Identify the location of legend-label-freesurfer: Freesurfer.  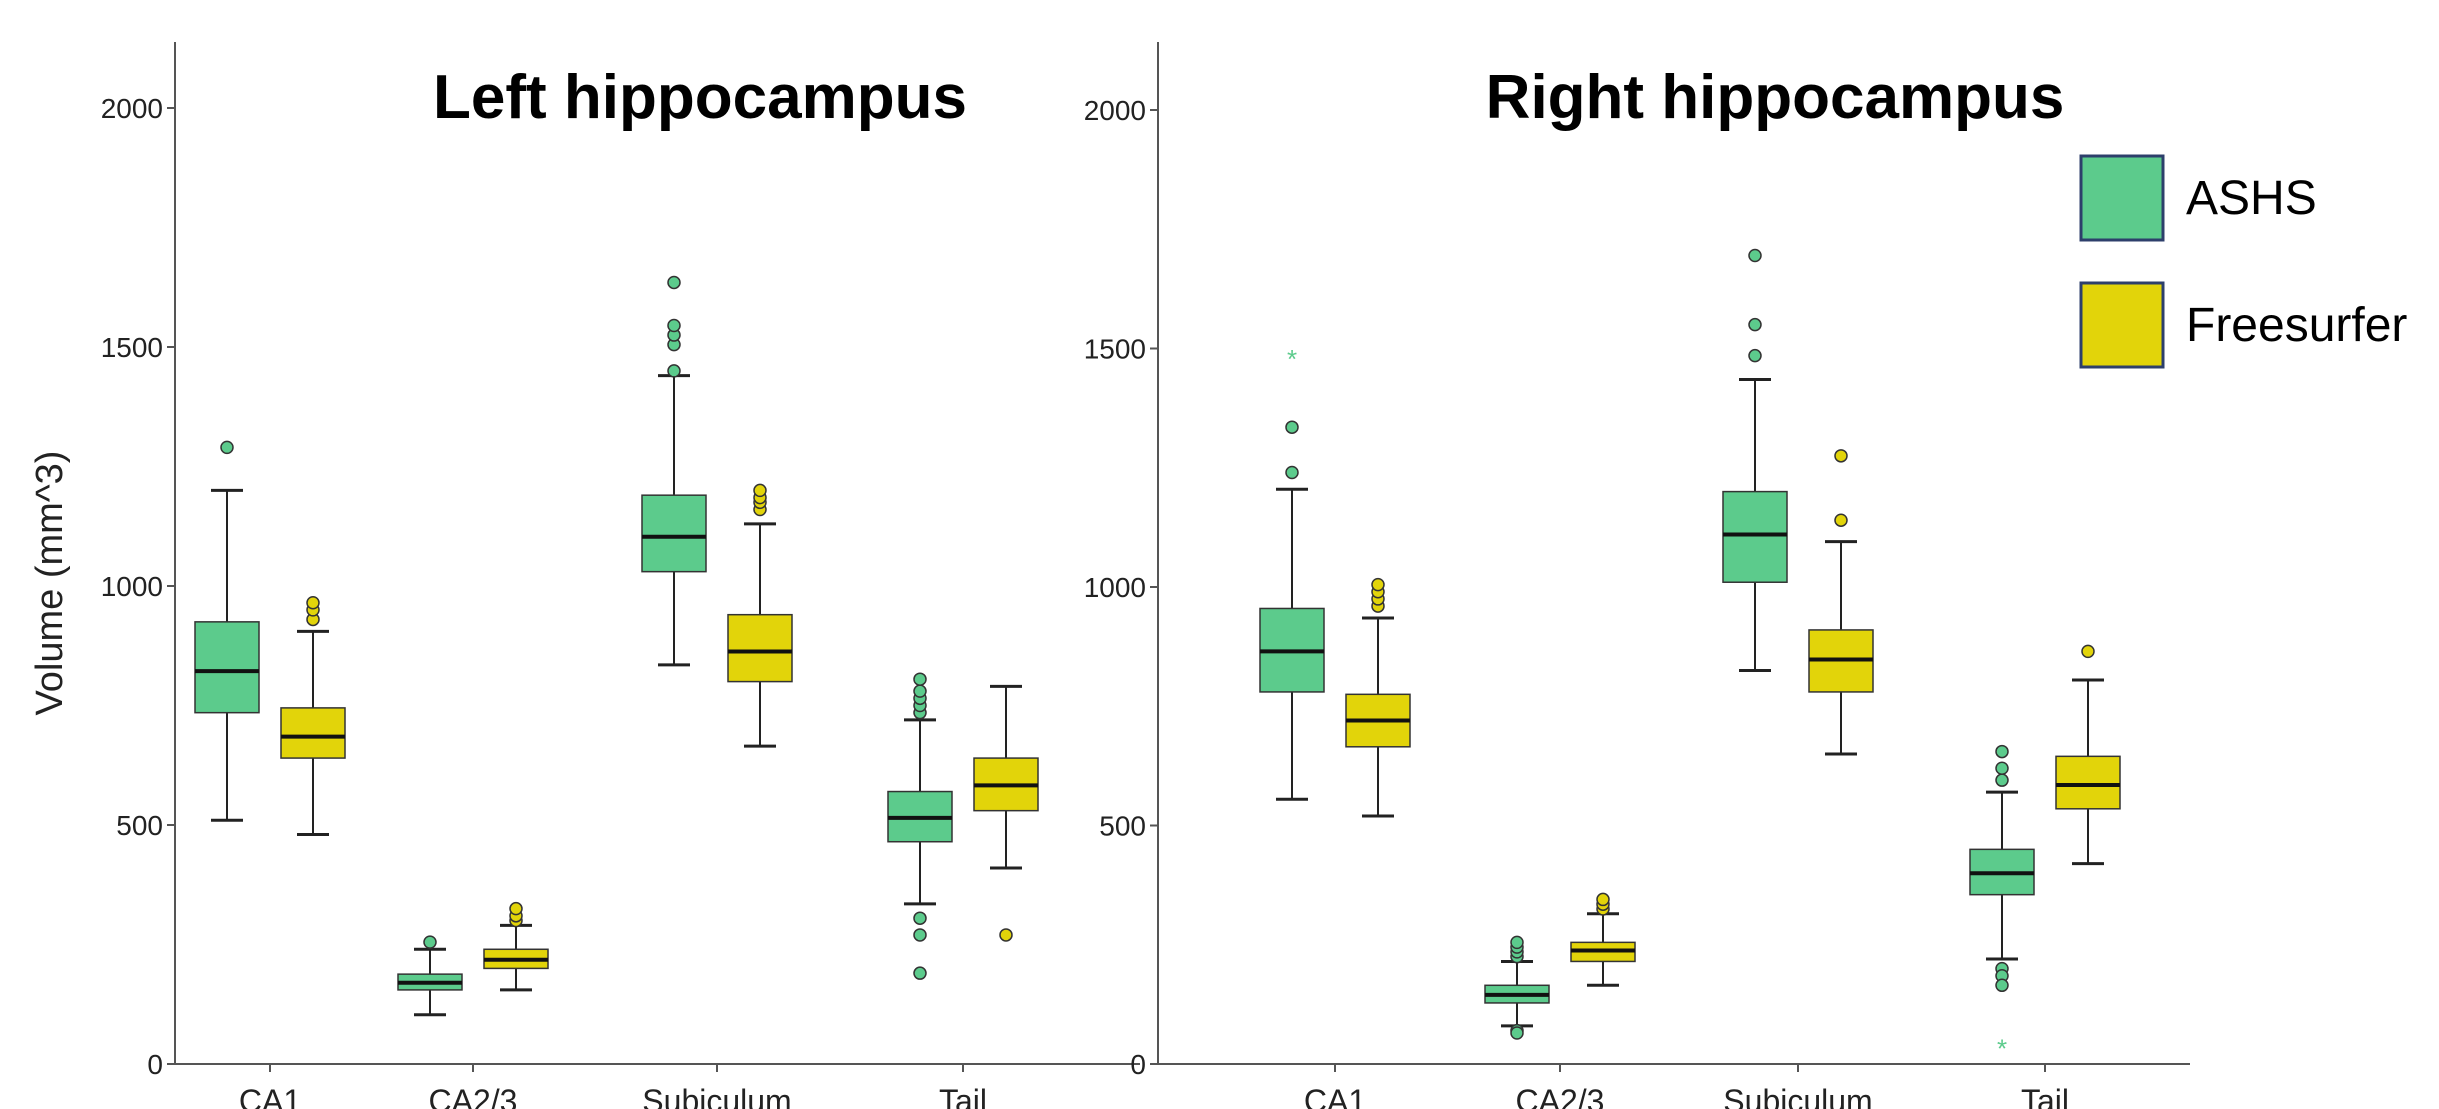
(2296, 325).